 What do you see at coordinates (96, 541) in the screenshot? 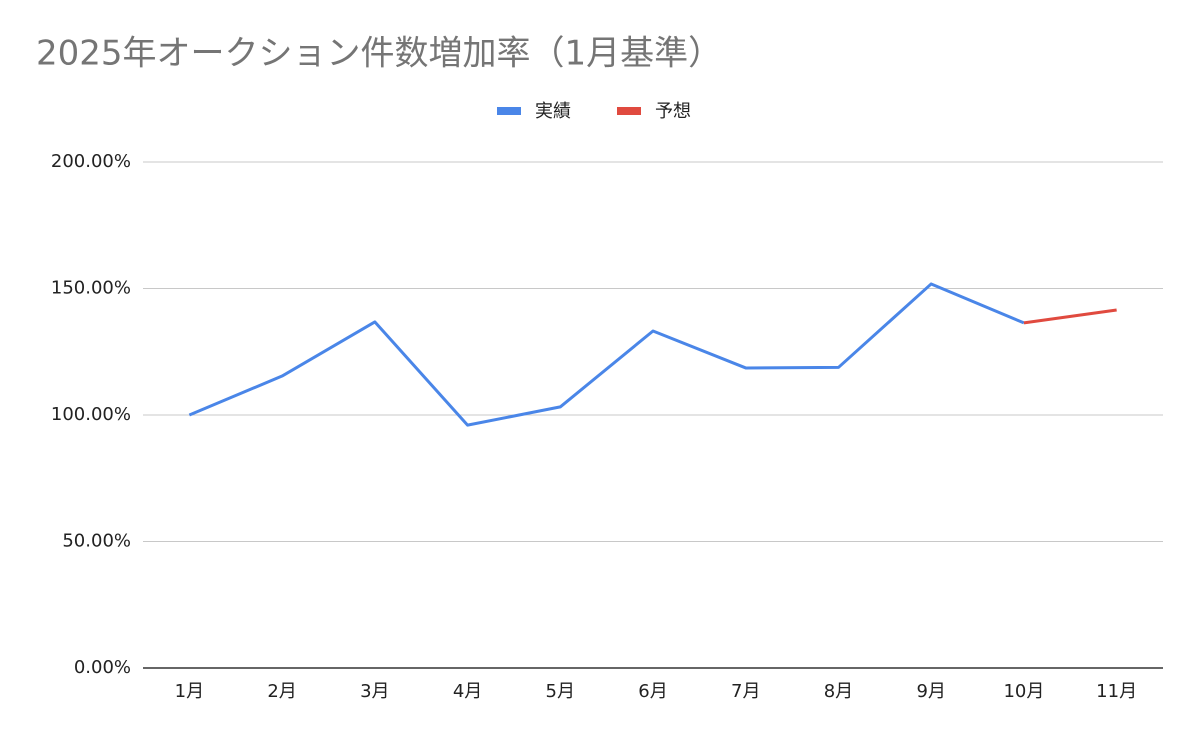
I see `y-tick-label: 50.00%` at bounding box center [96, 541].